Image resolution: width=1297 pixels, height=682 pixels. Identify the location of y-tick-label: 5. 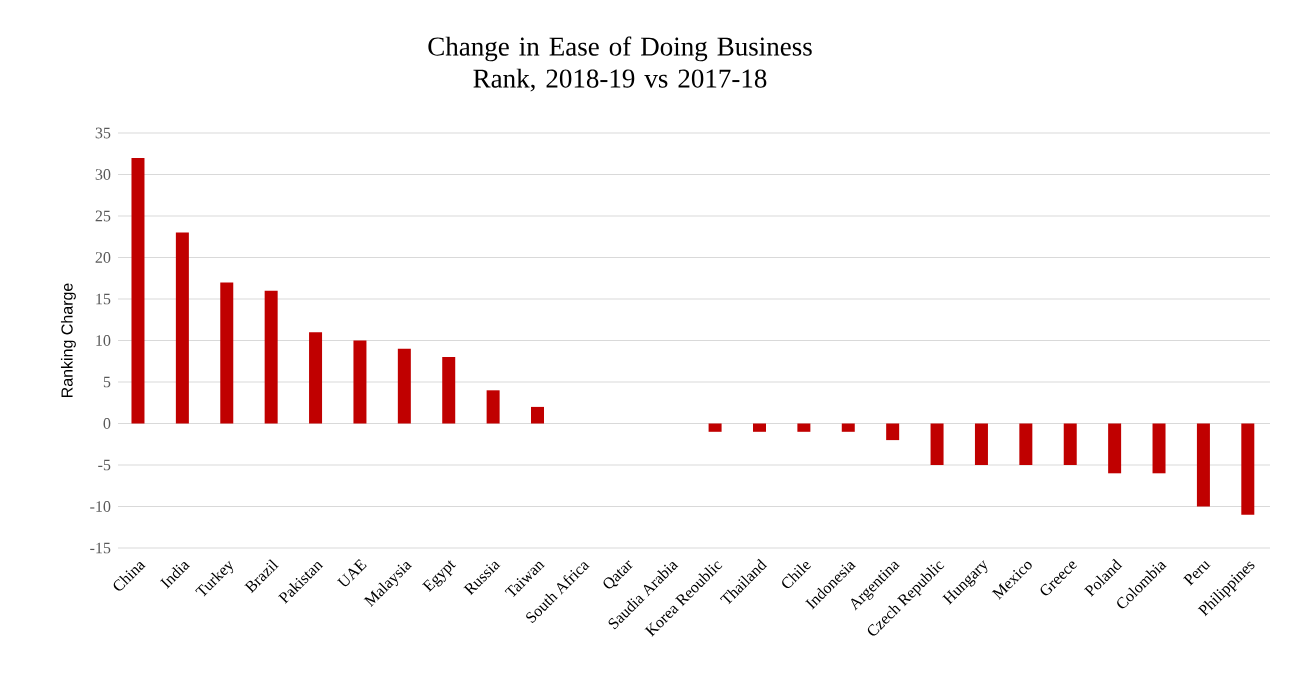
(107, 382).